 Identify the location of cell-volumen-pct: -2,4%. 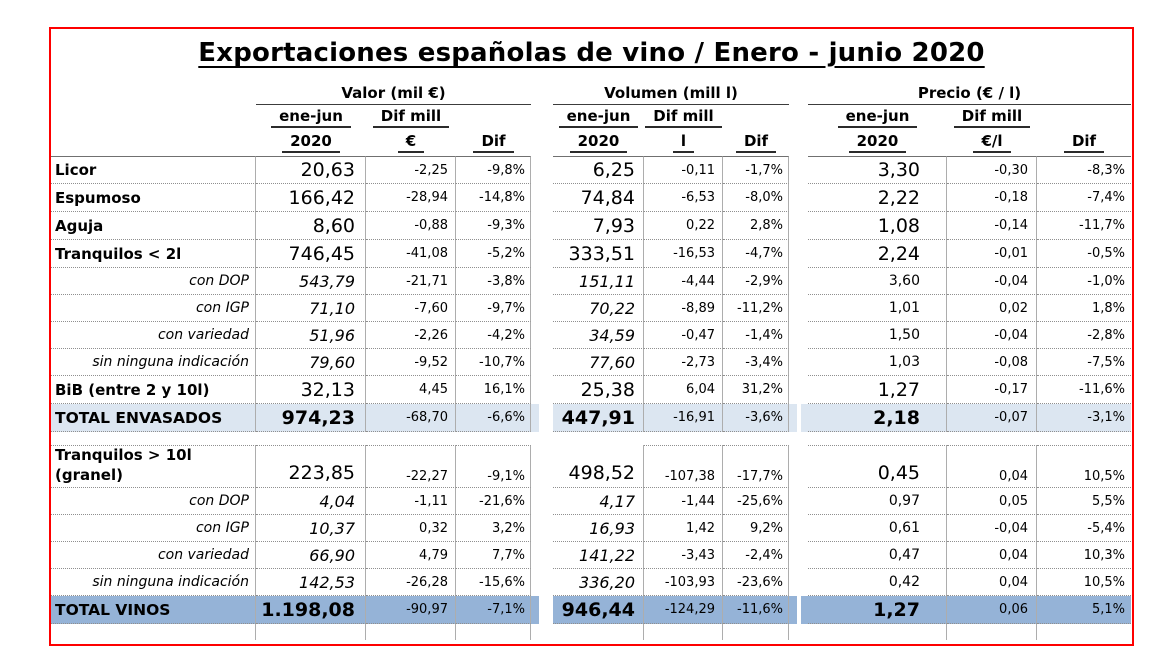
(756, 555).